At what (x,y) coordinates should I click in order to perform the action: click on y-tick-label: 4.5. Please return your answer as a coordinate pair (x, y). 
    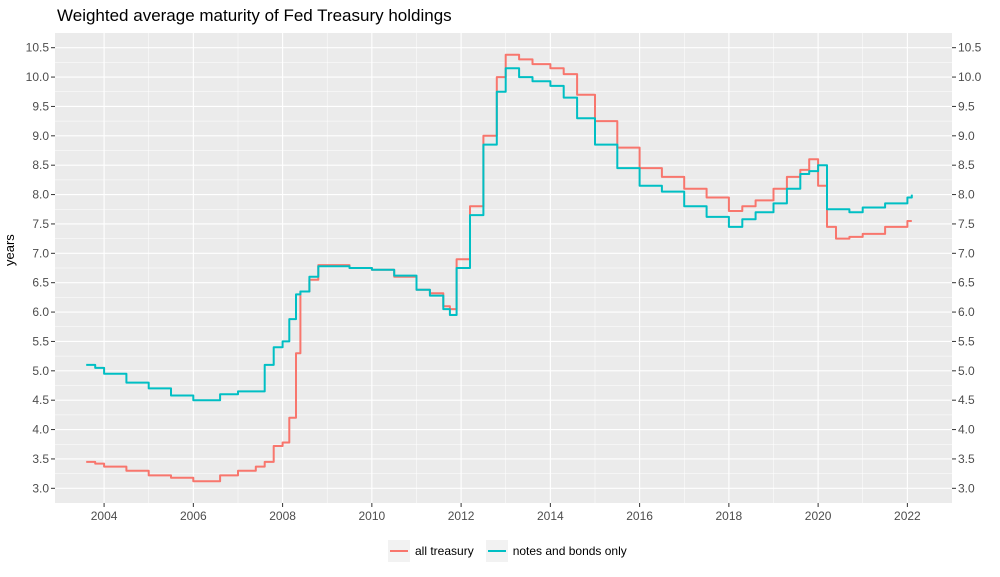
    Looking at the image, I should click on (40, 400).